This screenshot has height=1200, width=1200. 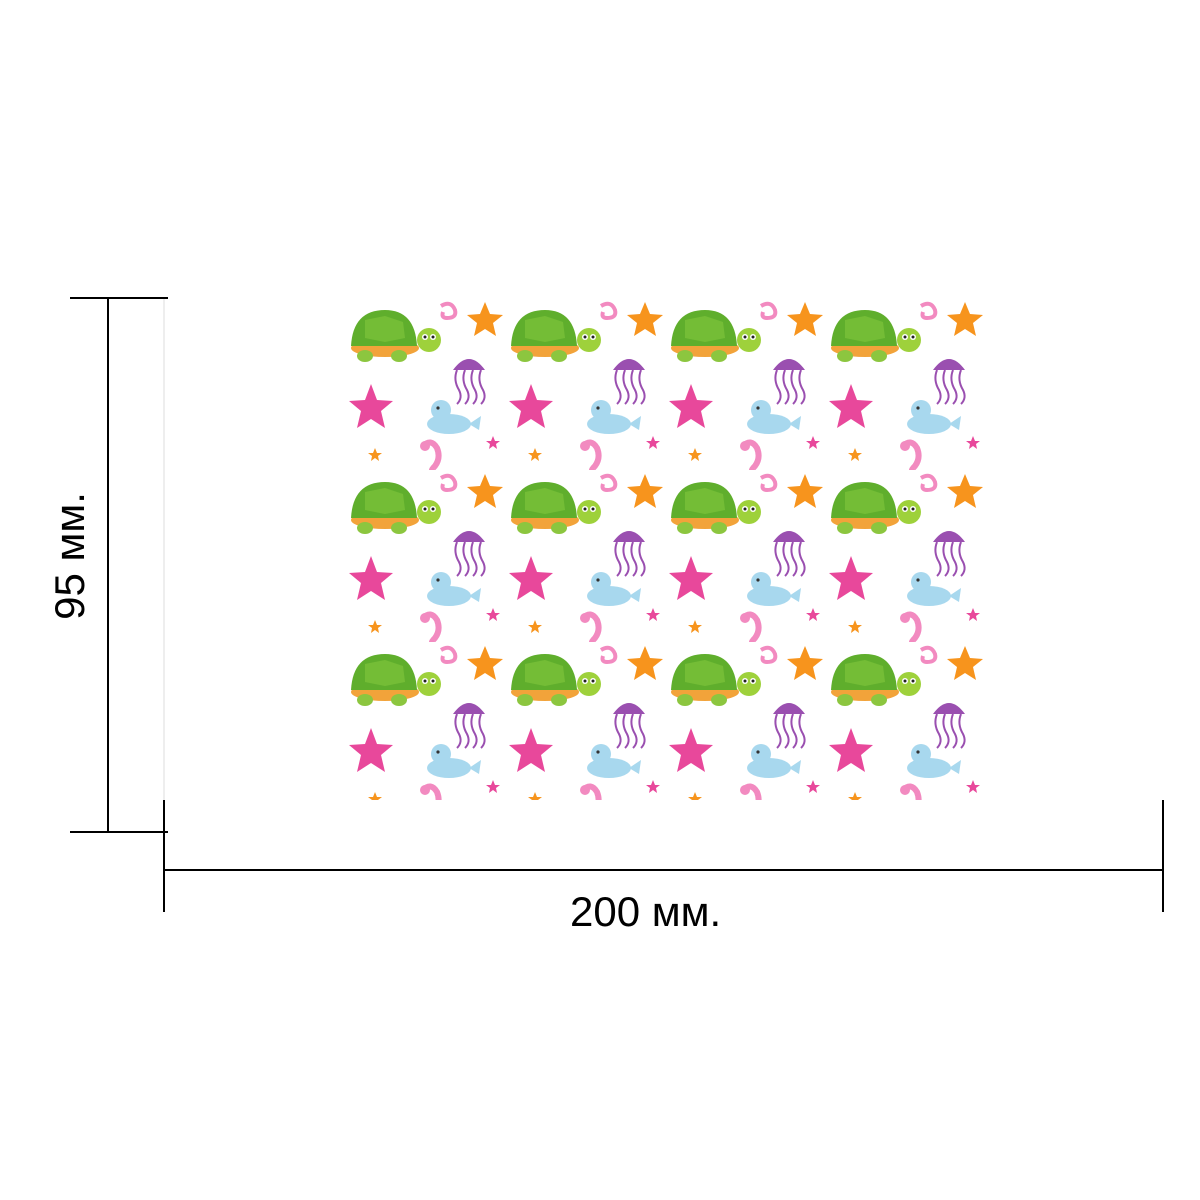 What do you see at coordinates (119, 565) in the screenshot?
I see `height-dimension` at bounding box center [119, 565].